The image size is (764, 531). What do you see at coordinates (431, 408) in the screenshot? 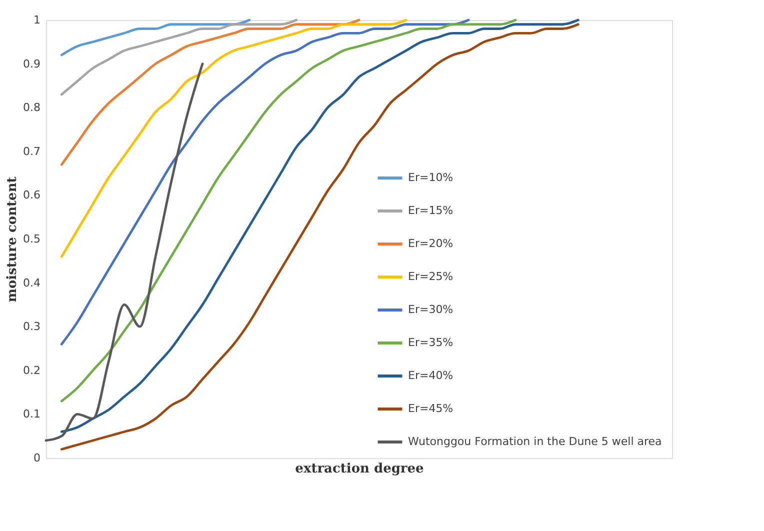
I see `legend-label: Er=45%` at bounding box center [431, 408].